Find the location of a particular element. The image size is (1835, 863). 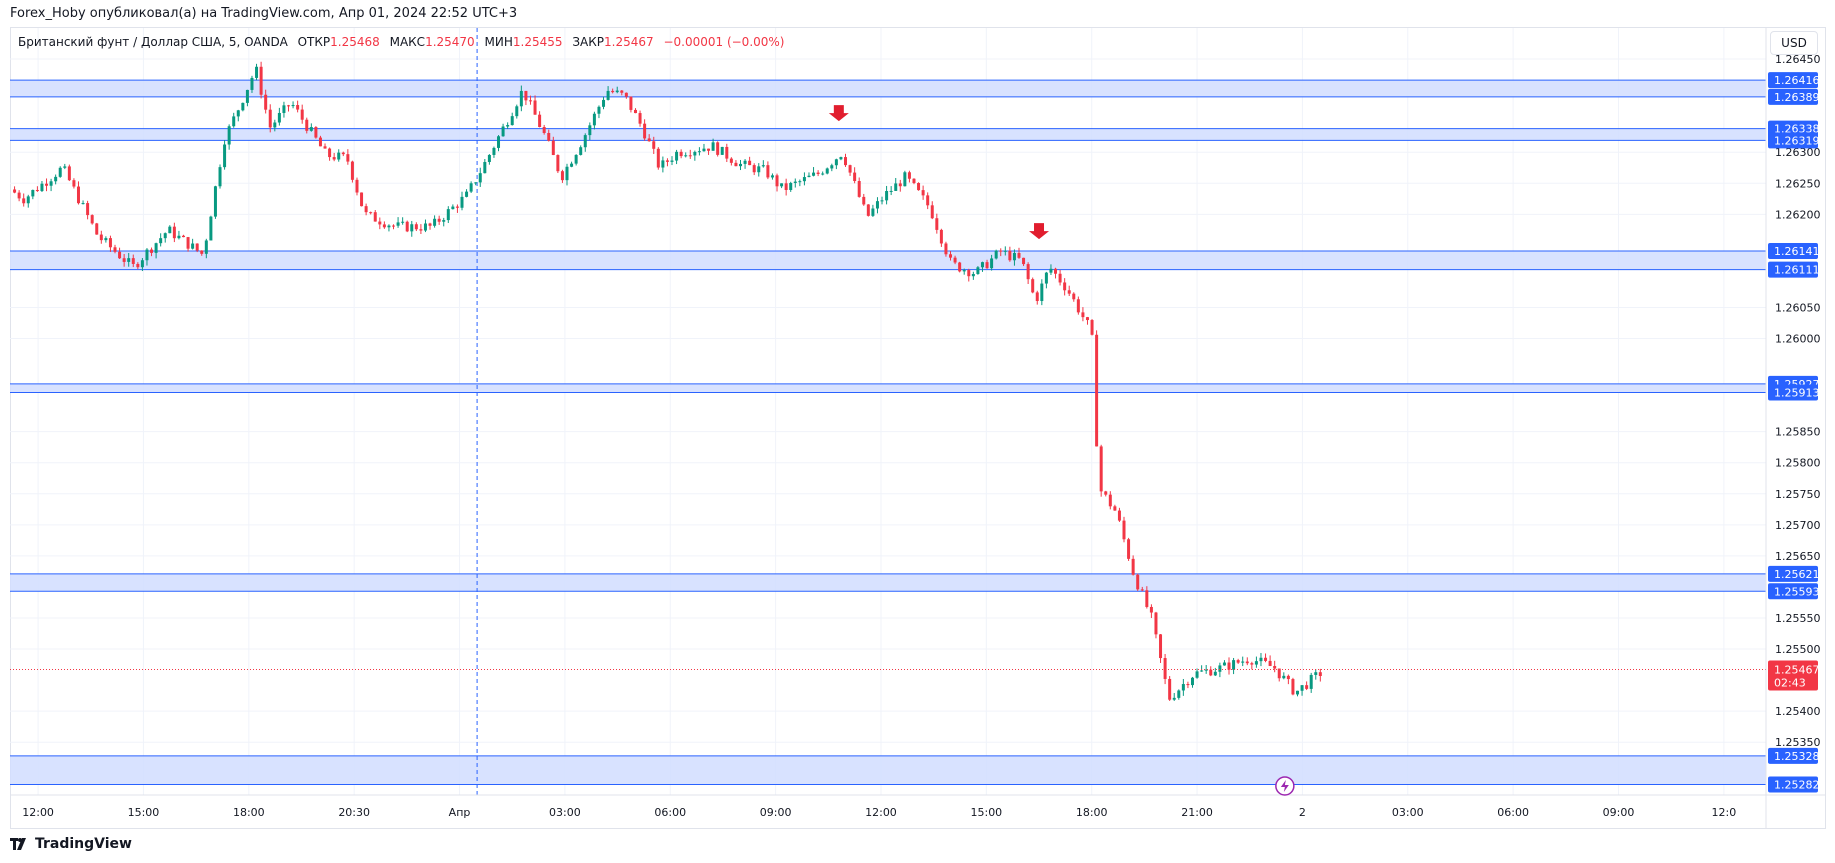

close-value: 1.25467 is located at coordinates (629, 42).